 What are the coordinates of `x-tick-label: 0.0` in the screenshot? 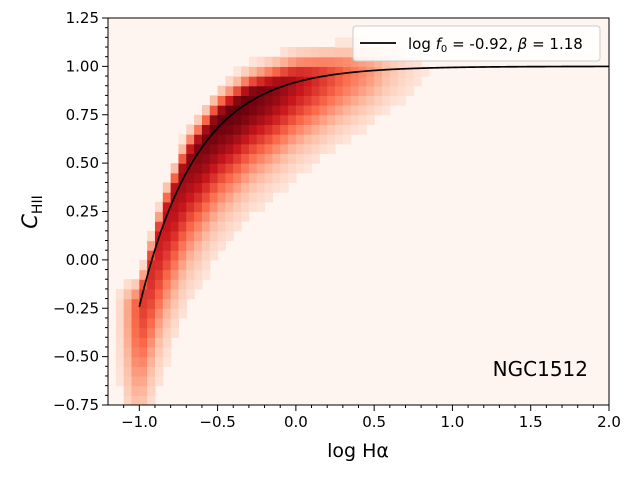 It's located at (296, 422).